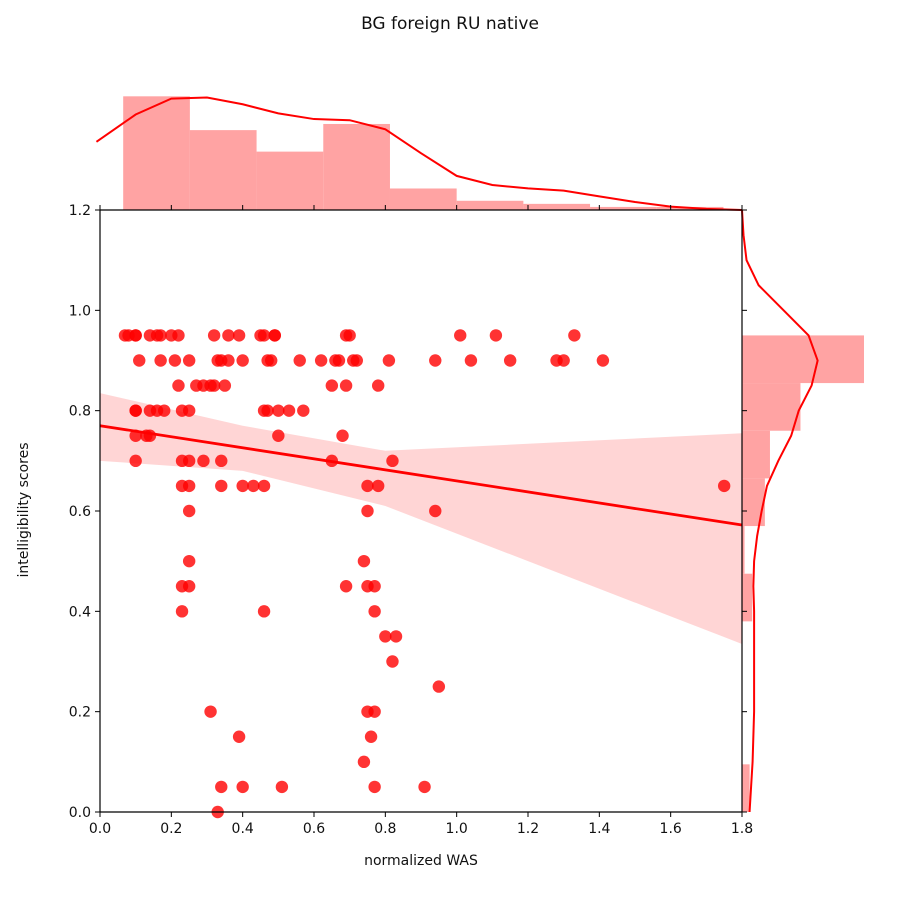 The height and width of the screenshot is (900, 900). Describe the element at coordinates (457, 829) in the screenshot. I see `x-tick-label: 1.0` at that location.